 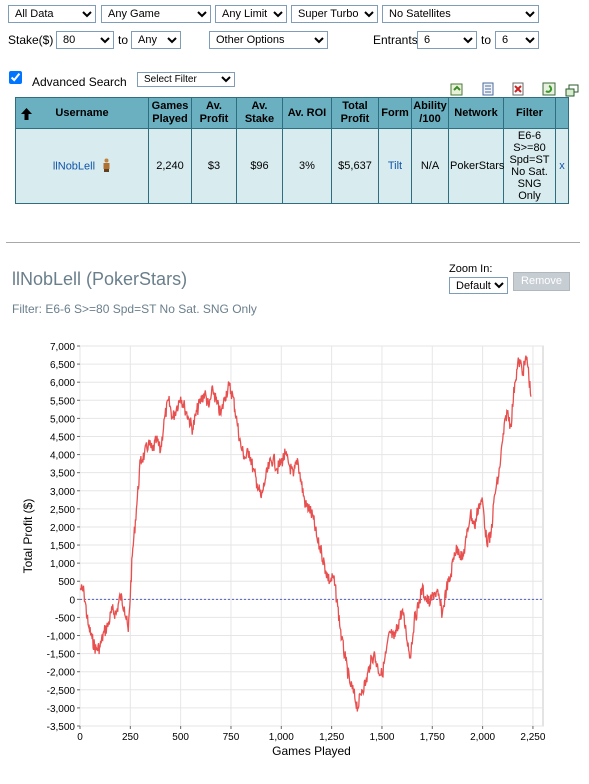 What do you see at coordinates (460, 14) in the screenshot?
I see `satellites-select: No Satellites` at bounding box center [460, 14].